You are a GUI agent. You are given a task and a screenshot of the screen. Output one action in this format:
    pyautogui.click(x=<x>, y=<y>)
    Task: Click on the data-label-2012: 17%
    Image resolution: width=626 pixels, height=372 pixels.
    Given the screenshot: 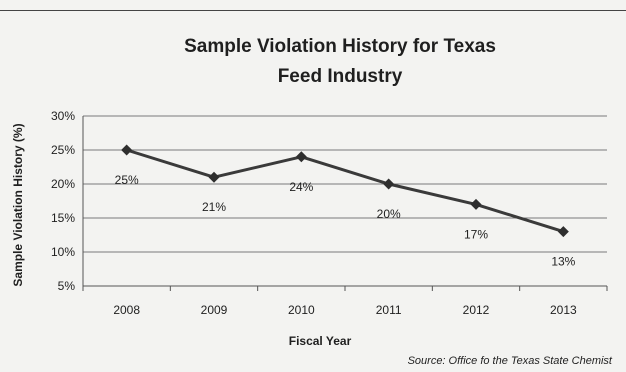 What is the action you would take?
    pyautogui.click(x=476, y=234)
    